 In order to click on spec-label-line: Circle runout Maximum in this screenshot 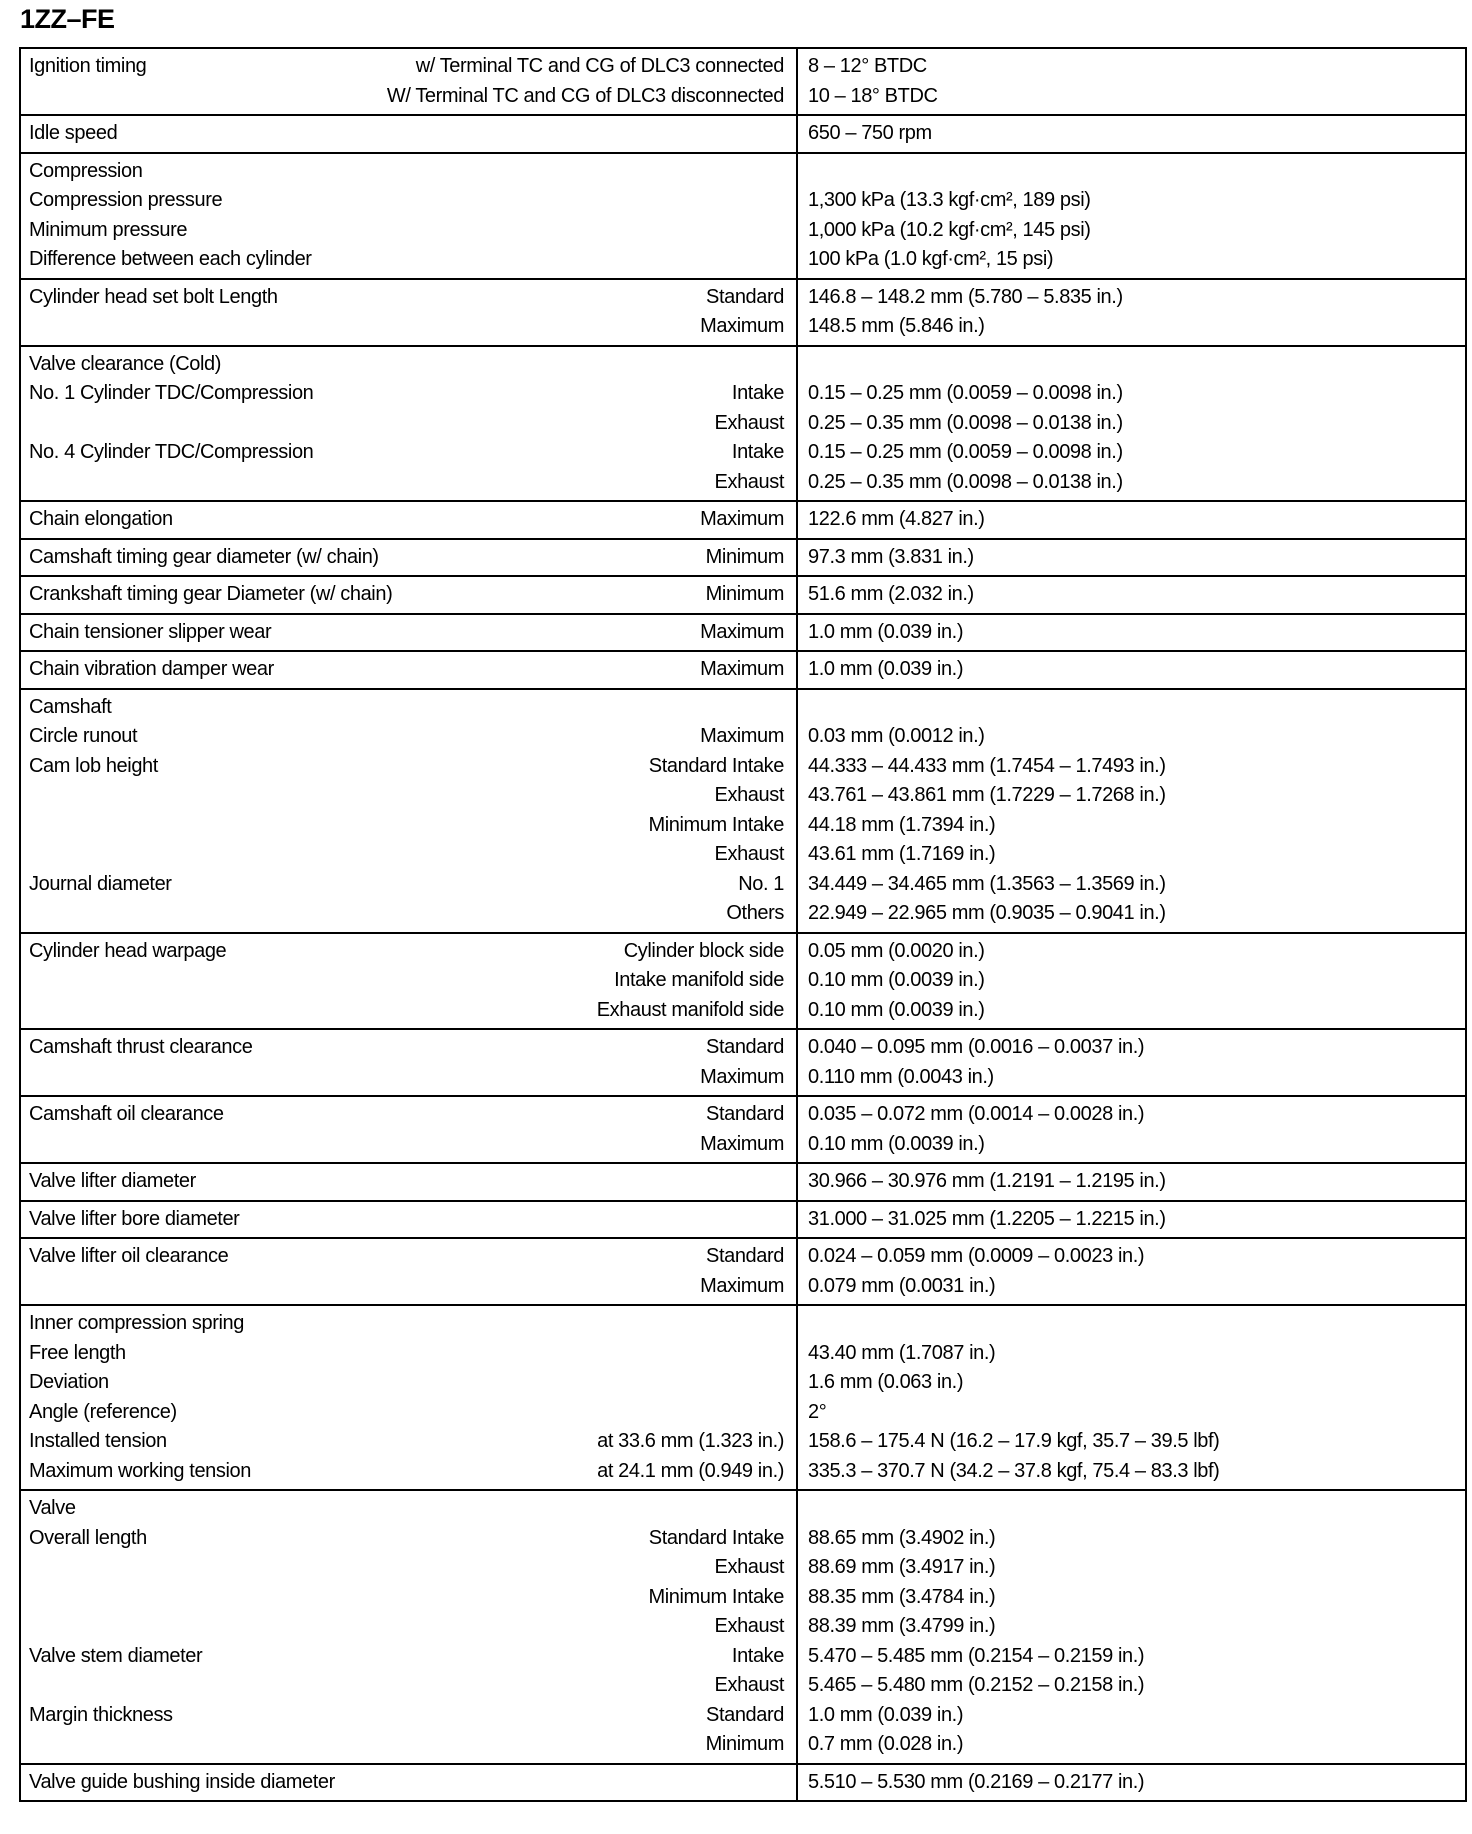, I will do `click(406, 737)`.